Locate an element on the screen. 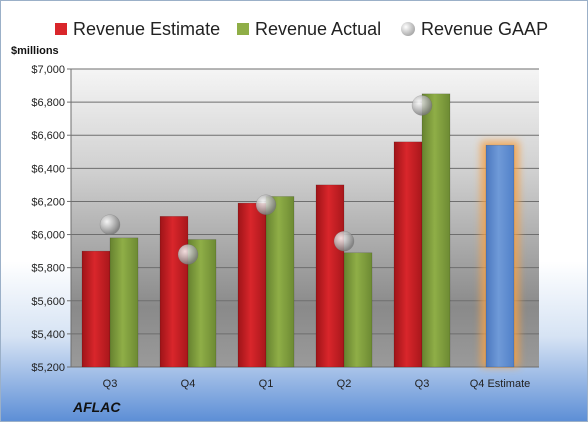 The image size is (588, 423). y-tick-label: $6,000 is located at coordinates (48, 236).